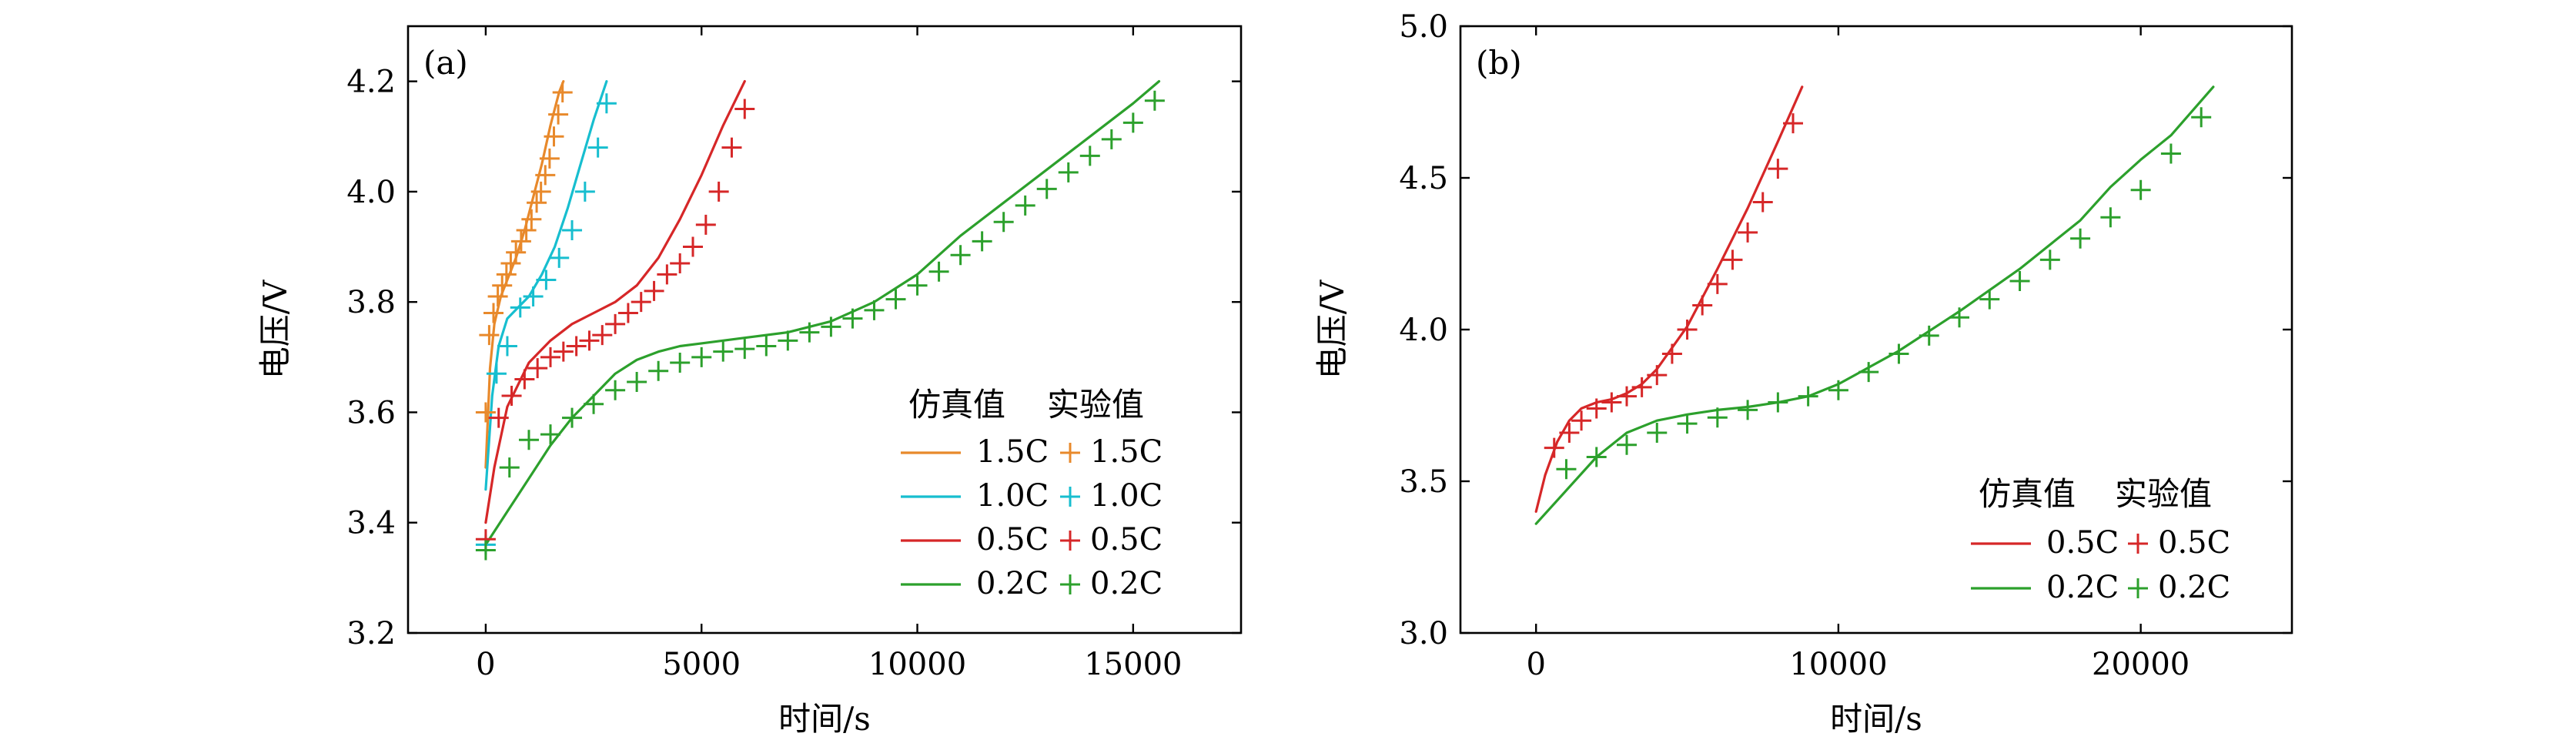 The image size is (2576, 750). I want to click on y-tick-label: 4.5, so click(1424, 178).